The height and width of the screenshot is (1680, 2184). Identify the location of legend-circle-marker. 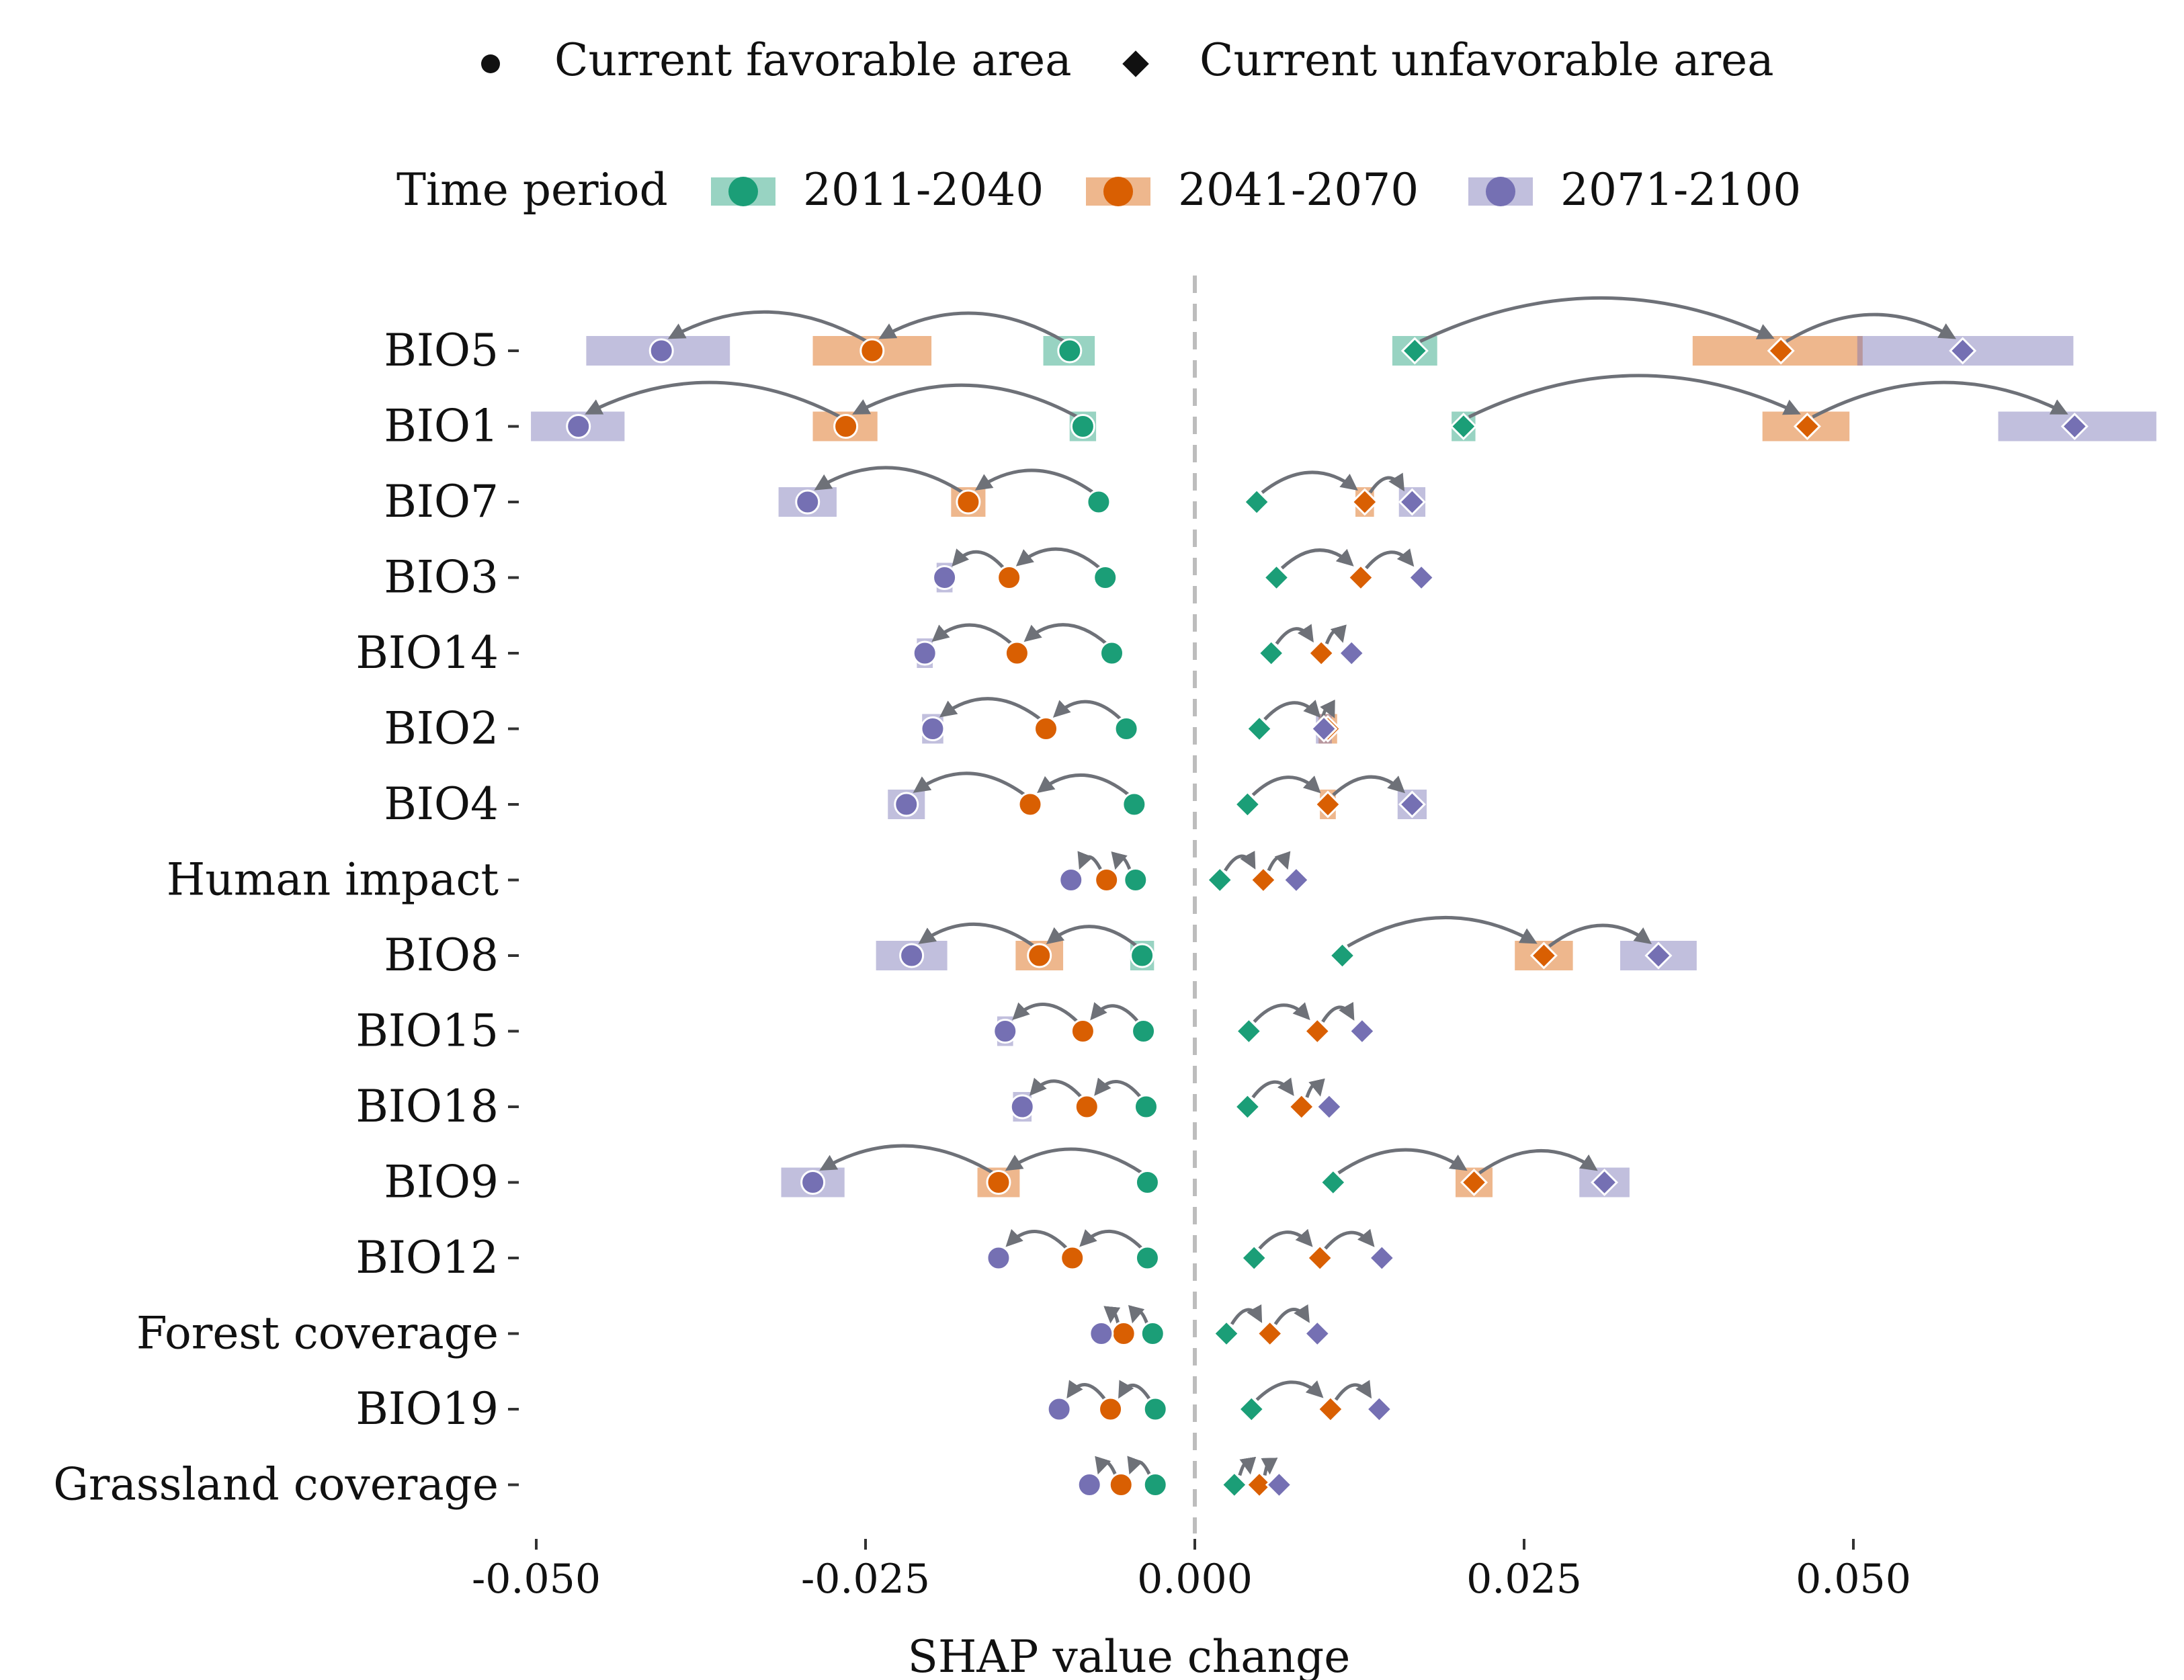
(491, 64).